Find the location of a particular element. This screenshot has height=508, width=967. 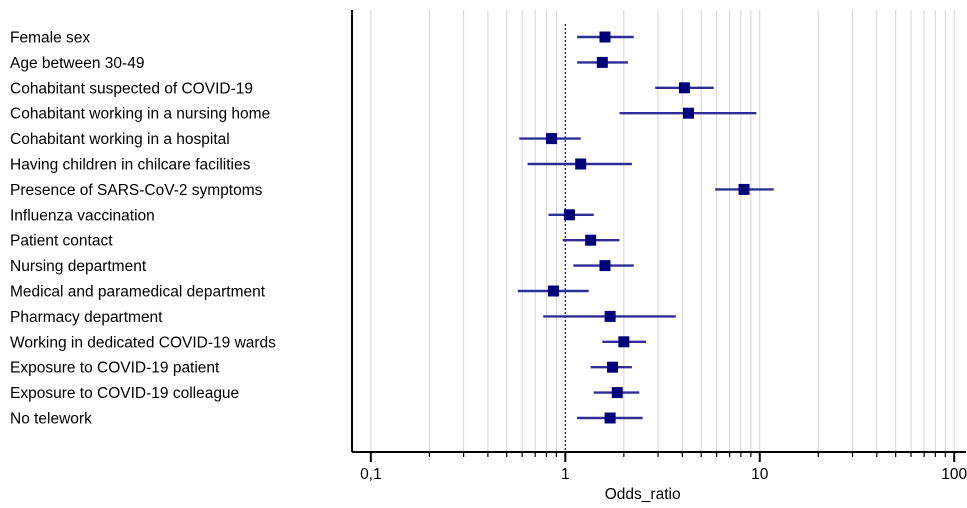

row-label: No telework is located at coordinates (51, 419).